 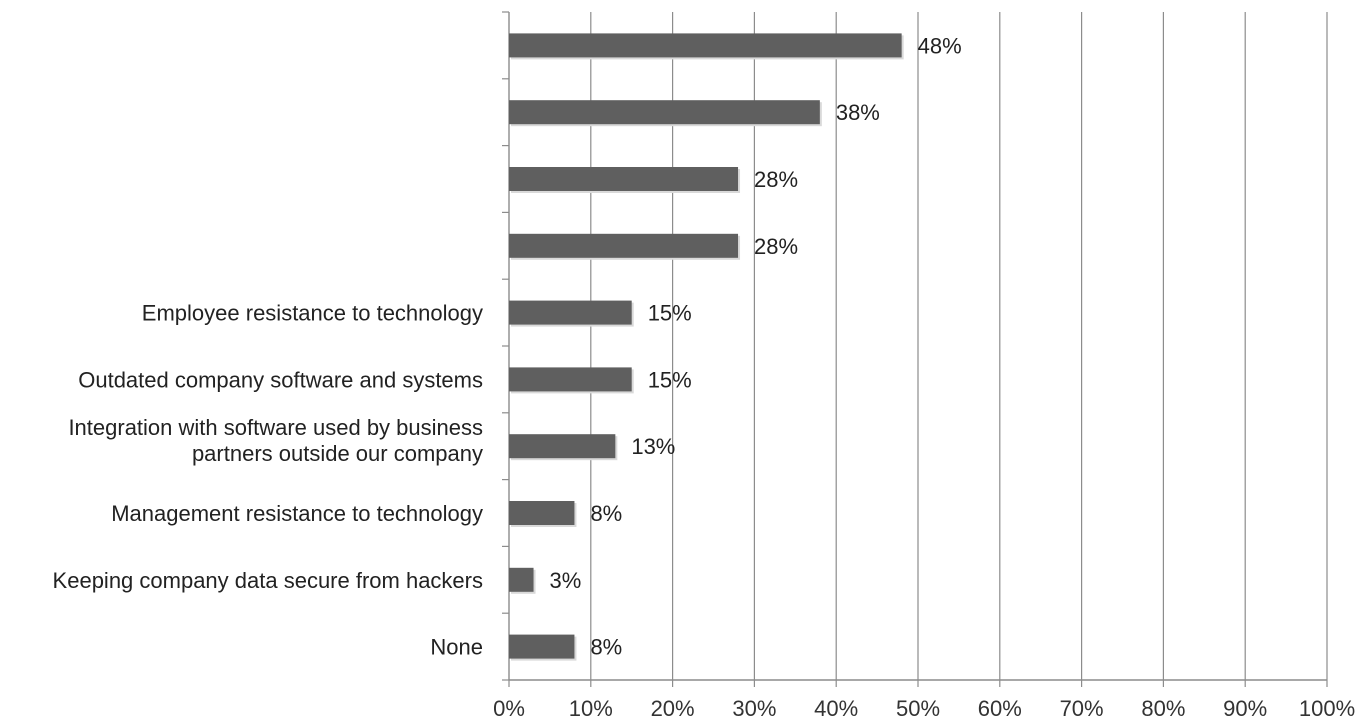 I want to click on data-label: 3%, so click(x=566, y=580).